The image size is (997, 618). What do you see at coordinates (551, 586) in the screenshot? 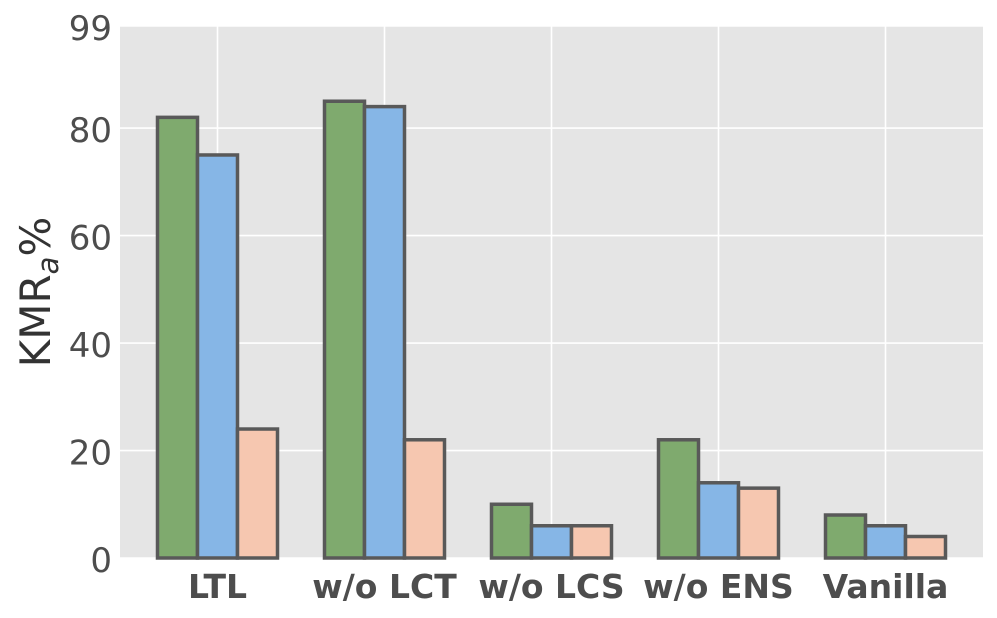
I see `x-tick-label: w/o LCS` at bounding box center [551, 586].